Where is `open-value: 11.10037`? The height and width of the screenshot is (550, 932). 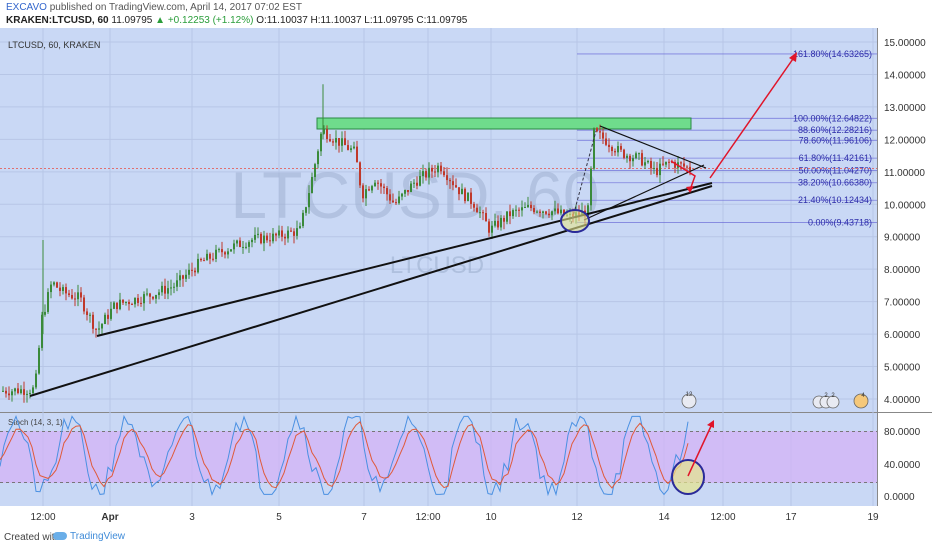
open-value: 11.10037 is located at coordinates (287, 20).